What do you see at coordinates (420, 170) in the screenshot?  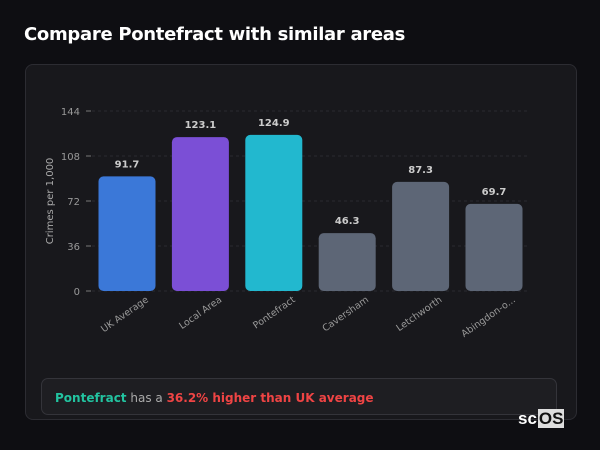 I see `data-label: 87.3` at bounding box center [420, 170].